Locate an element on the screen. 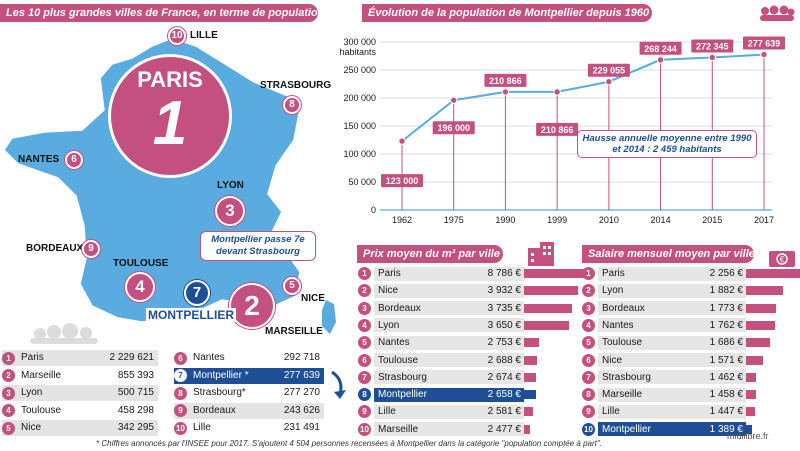 Image resolution: width=800 pixels, height=451 pixels. population-row: 3 Lyon 500 715 is located at coordinates (80, 393).